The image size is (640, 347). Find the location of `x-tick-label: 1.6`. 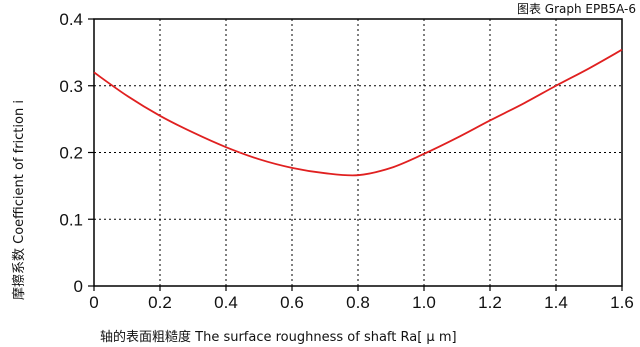

x-tick-label: 1.6 is located at coordinates (622, 302).